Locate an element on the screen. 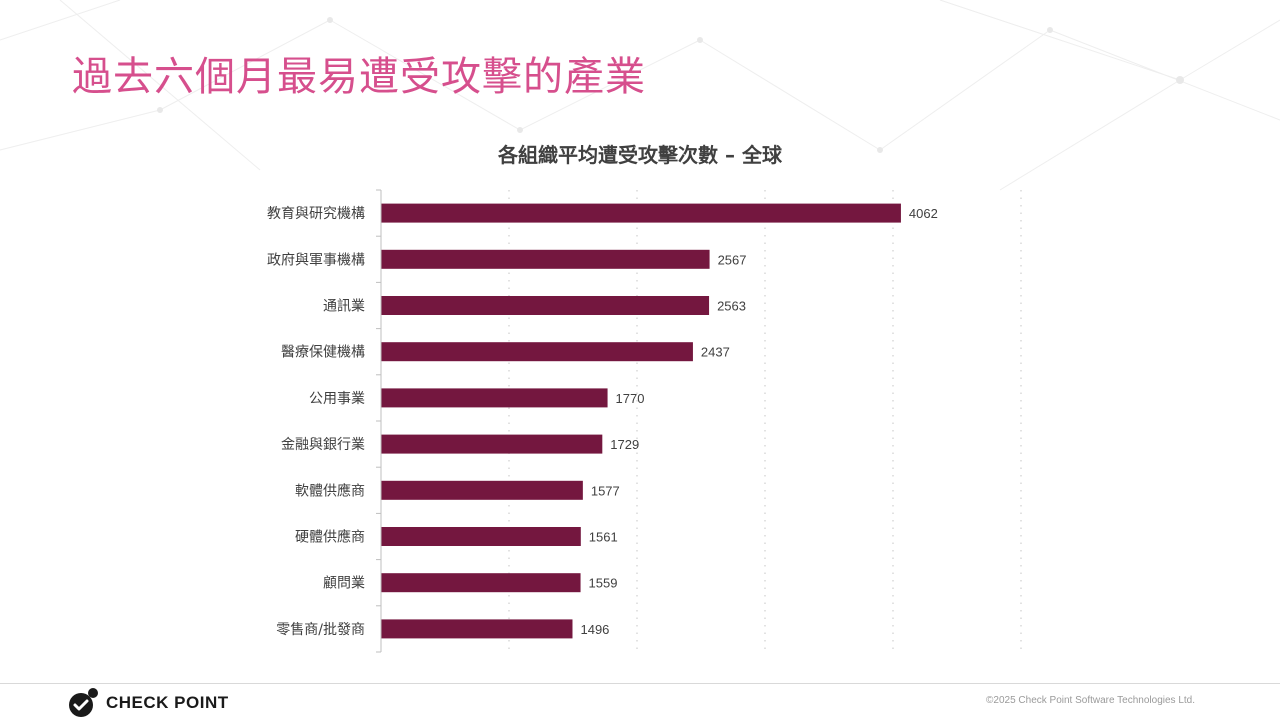  check-point-logo-icon is located at coordinates (83, 702).